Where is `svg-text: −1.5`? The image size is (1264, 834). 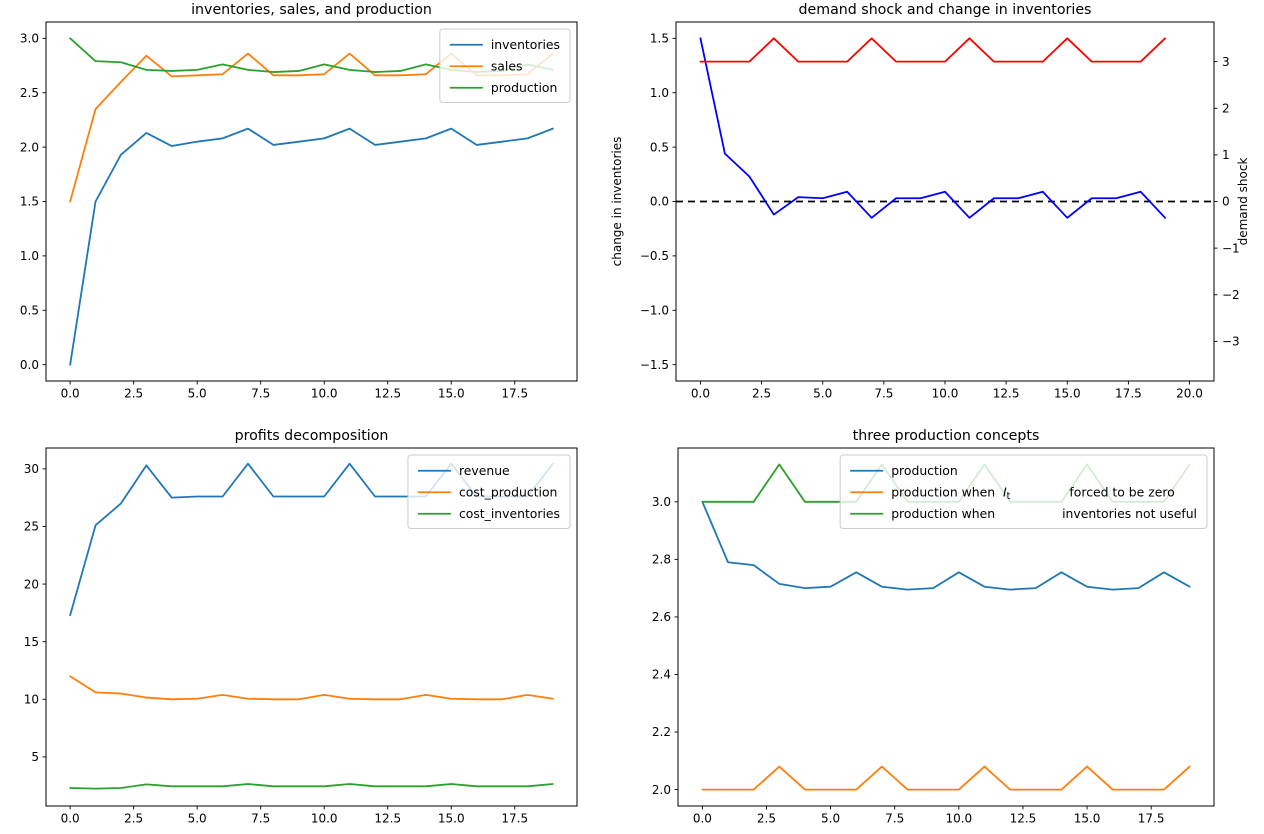
svg-text: −1.5 is located at coordinates (654, 365).